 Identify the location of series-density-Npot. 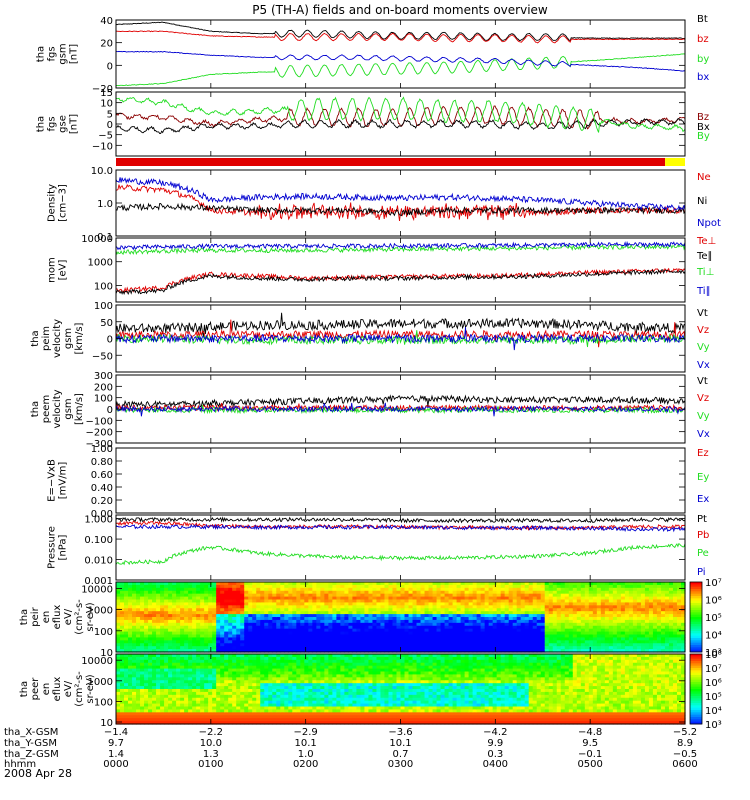
(400, 194).